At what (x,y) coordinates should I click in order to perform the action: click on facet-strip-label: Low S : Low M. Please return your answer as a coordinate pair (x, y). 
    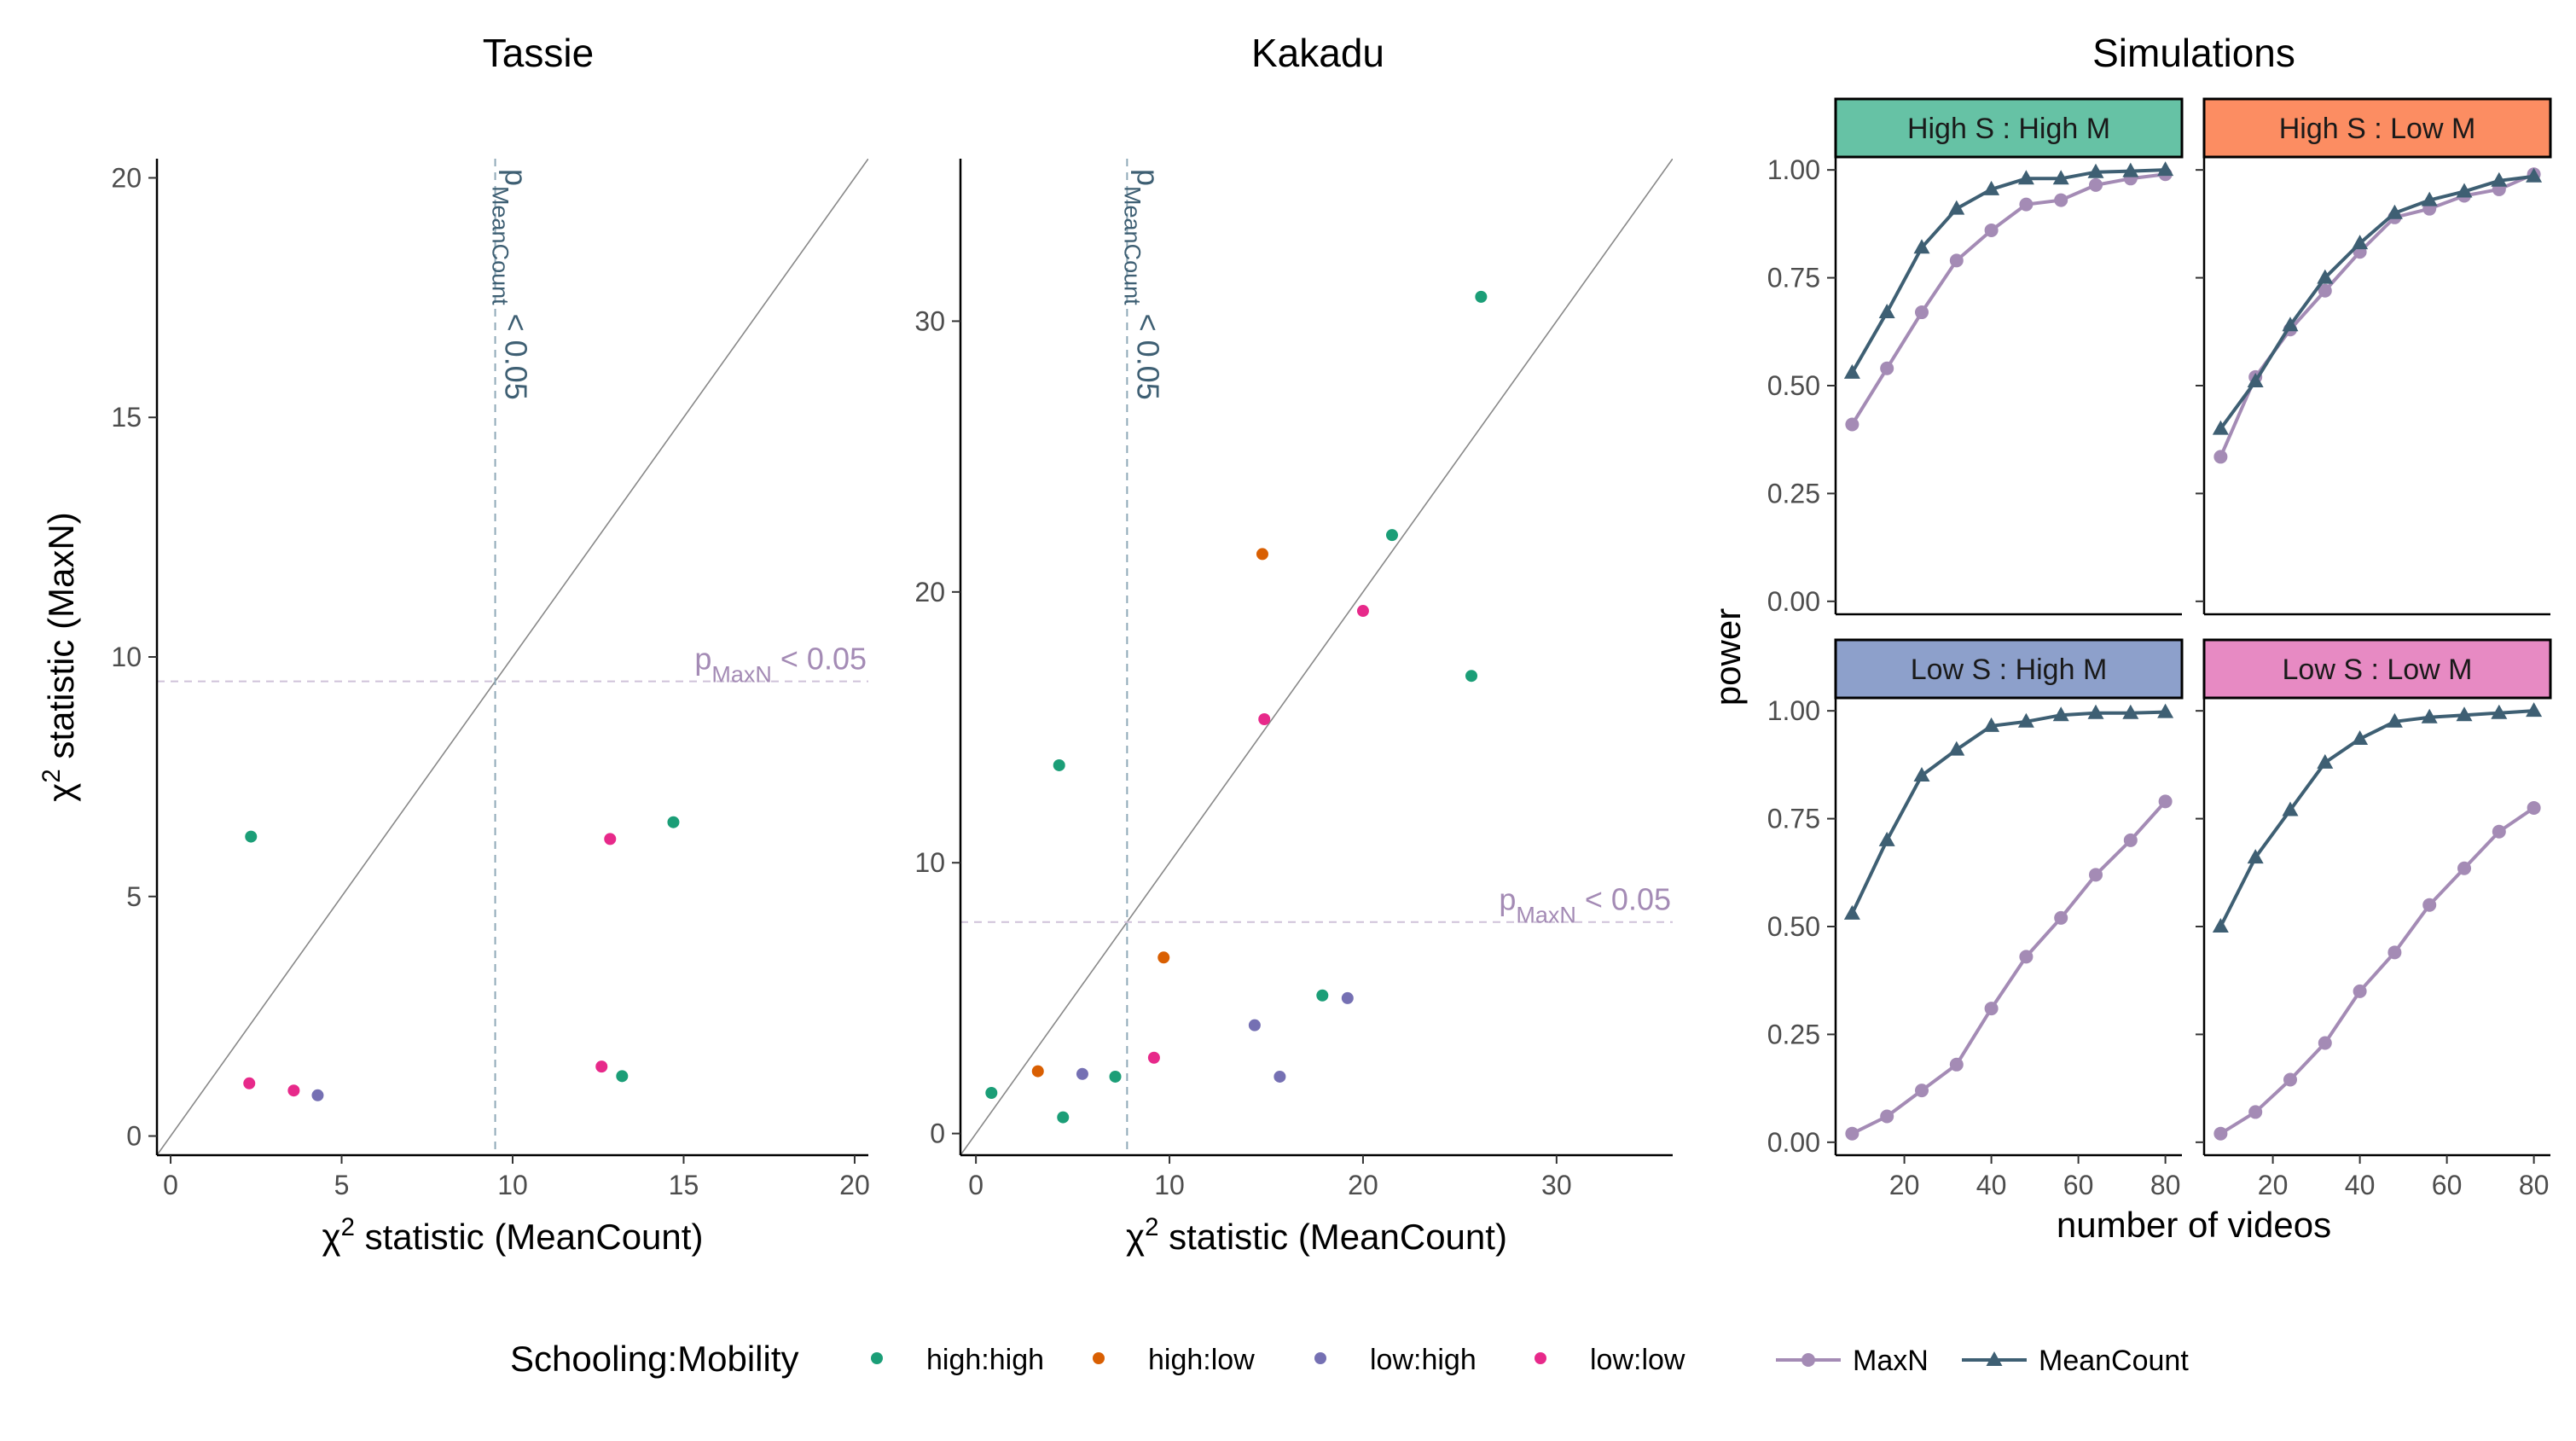
    Looking at the image, I should click on (2378, 670).